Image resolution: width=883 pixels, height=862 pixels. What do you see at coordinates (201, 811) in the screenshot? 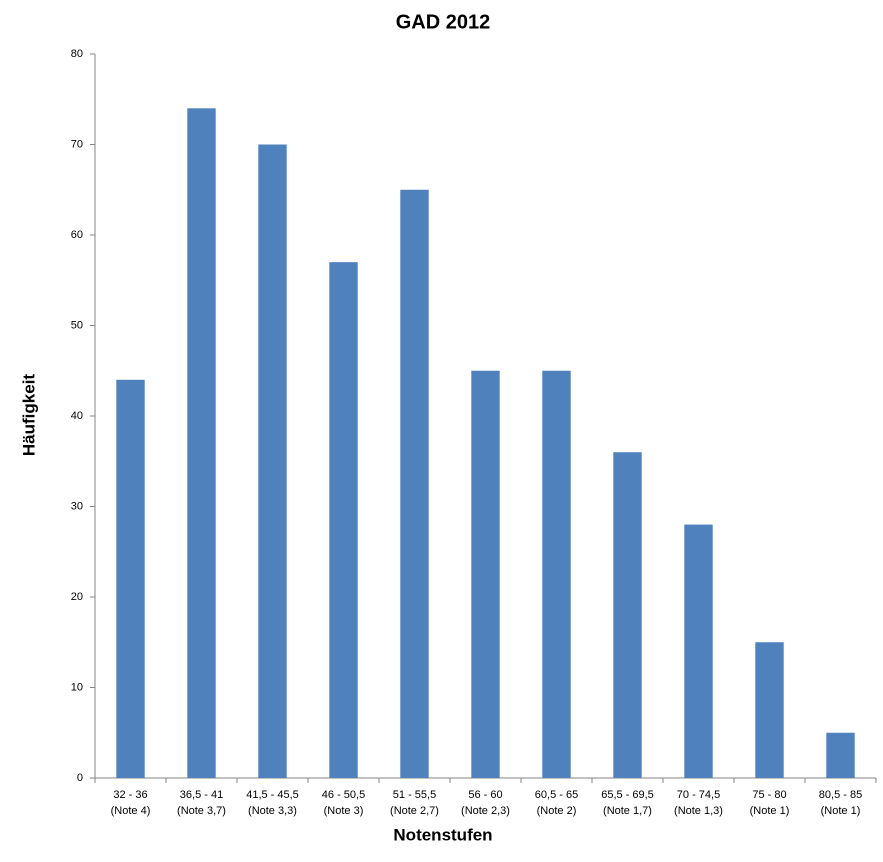
I see `x-tick-label: (Note 3,7)` at bounding box center [201, 811].